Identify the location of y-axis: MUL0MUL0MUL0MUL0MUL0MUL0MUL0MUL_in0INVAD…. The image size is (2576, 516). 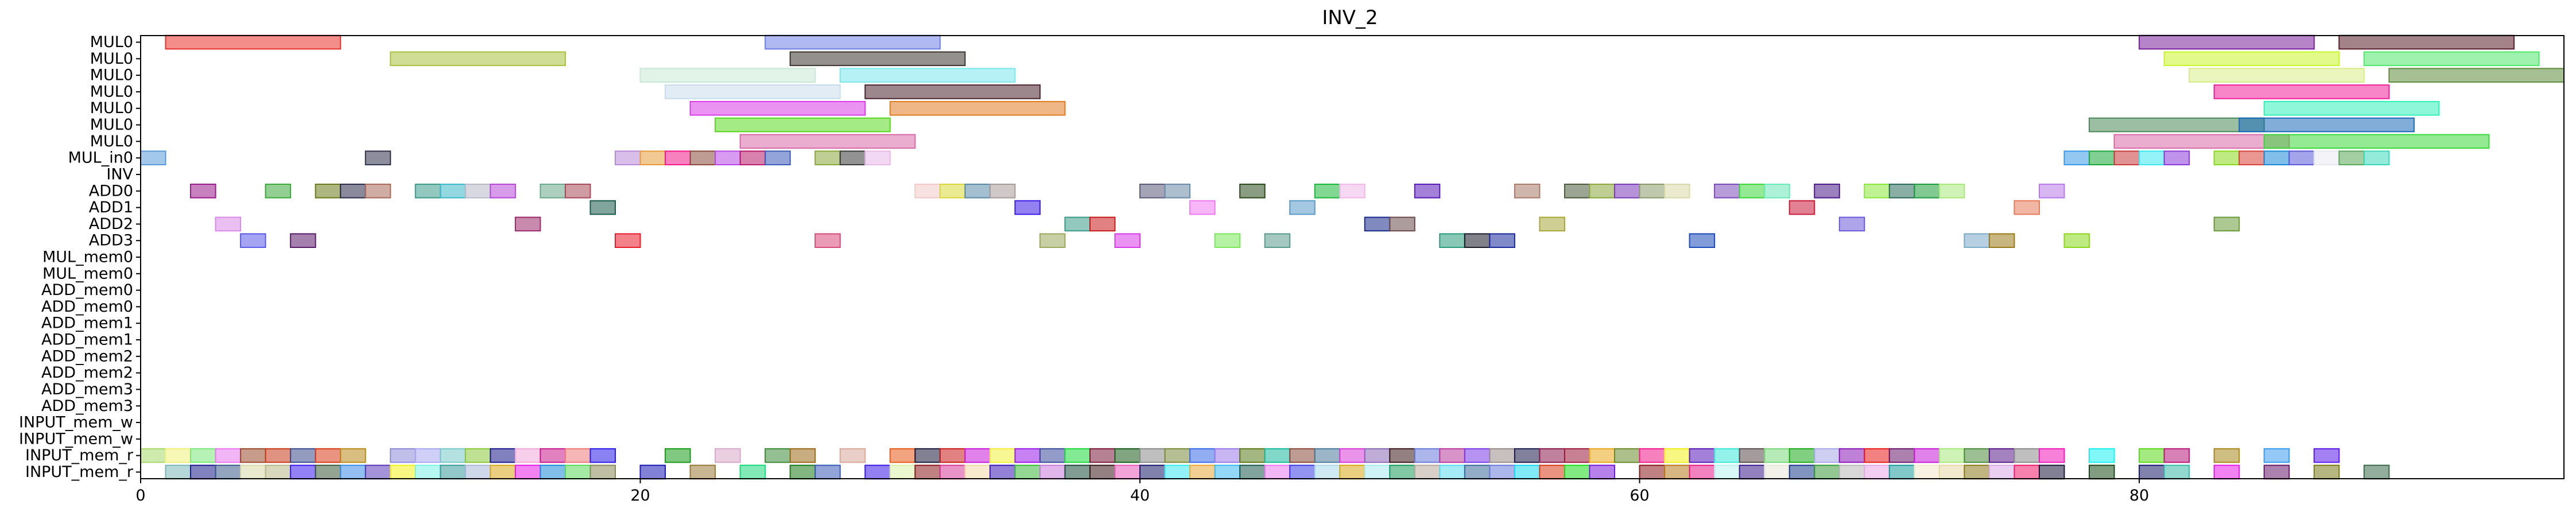
(80, 257).